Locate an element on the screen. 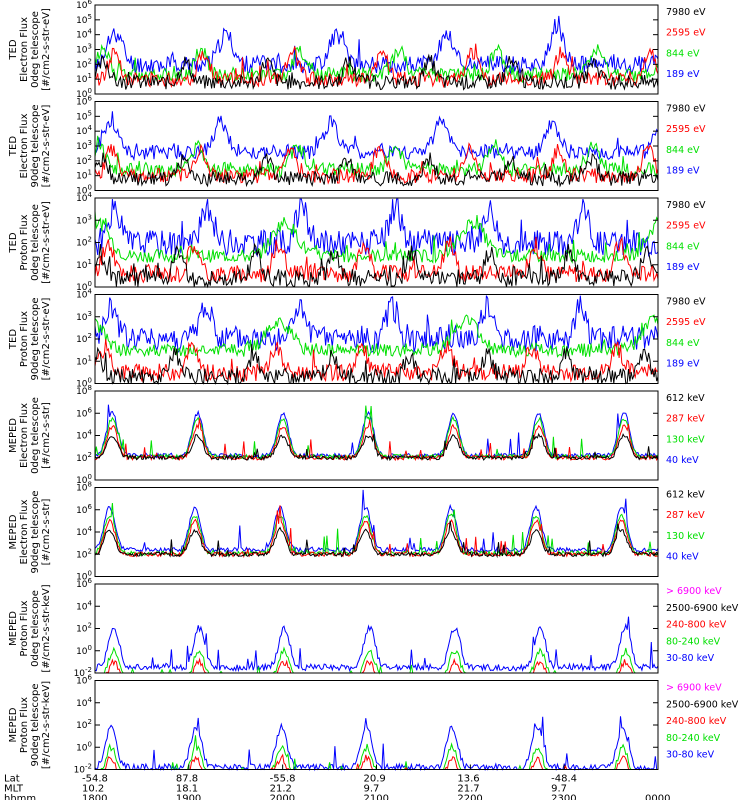  x-tick-label: 1900 is located at coordinates (188, 797).